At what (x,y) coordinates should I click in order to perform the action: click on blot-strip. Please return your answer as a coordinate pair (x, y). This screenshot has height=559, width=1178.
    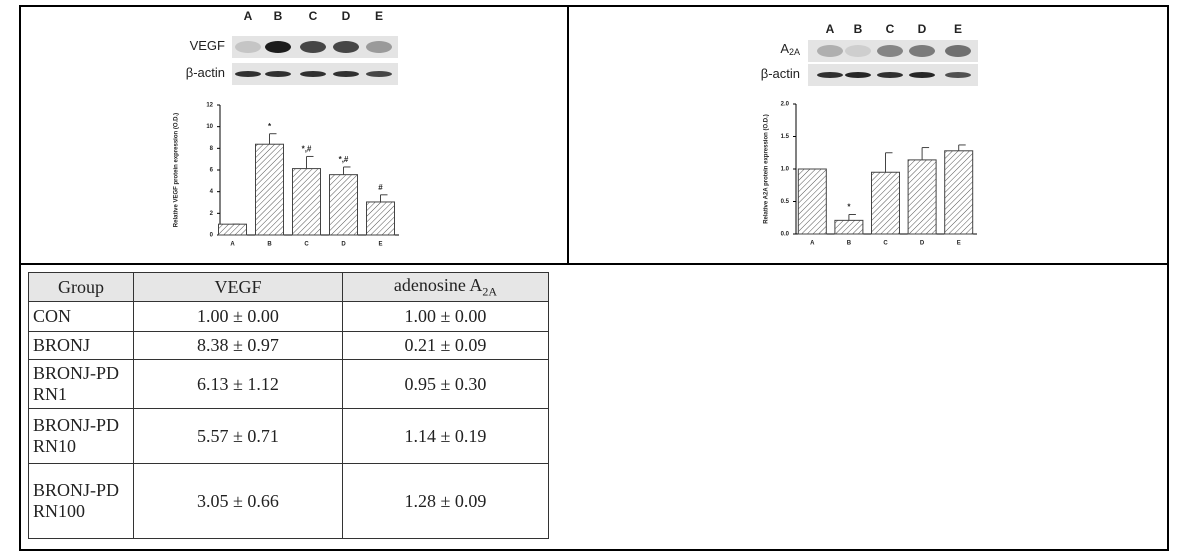
    Looking at the image, I should click on (893, 51).